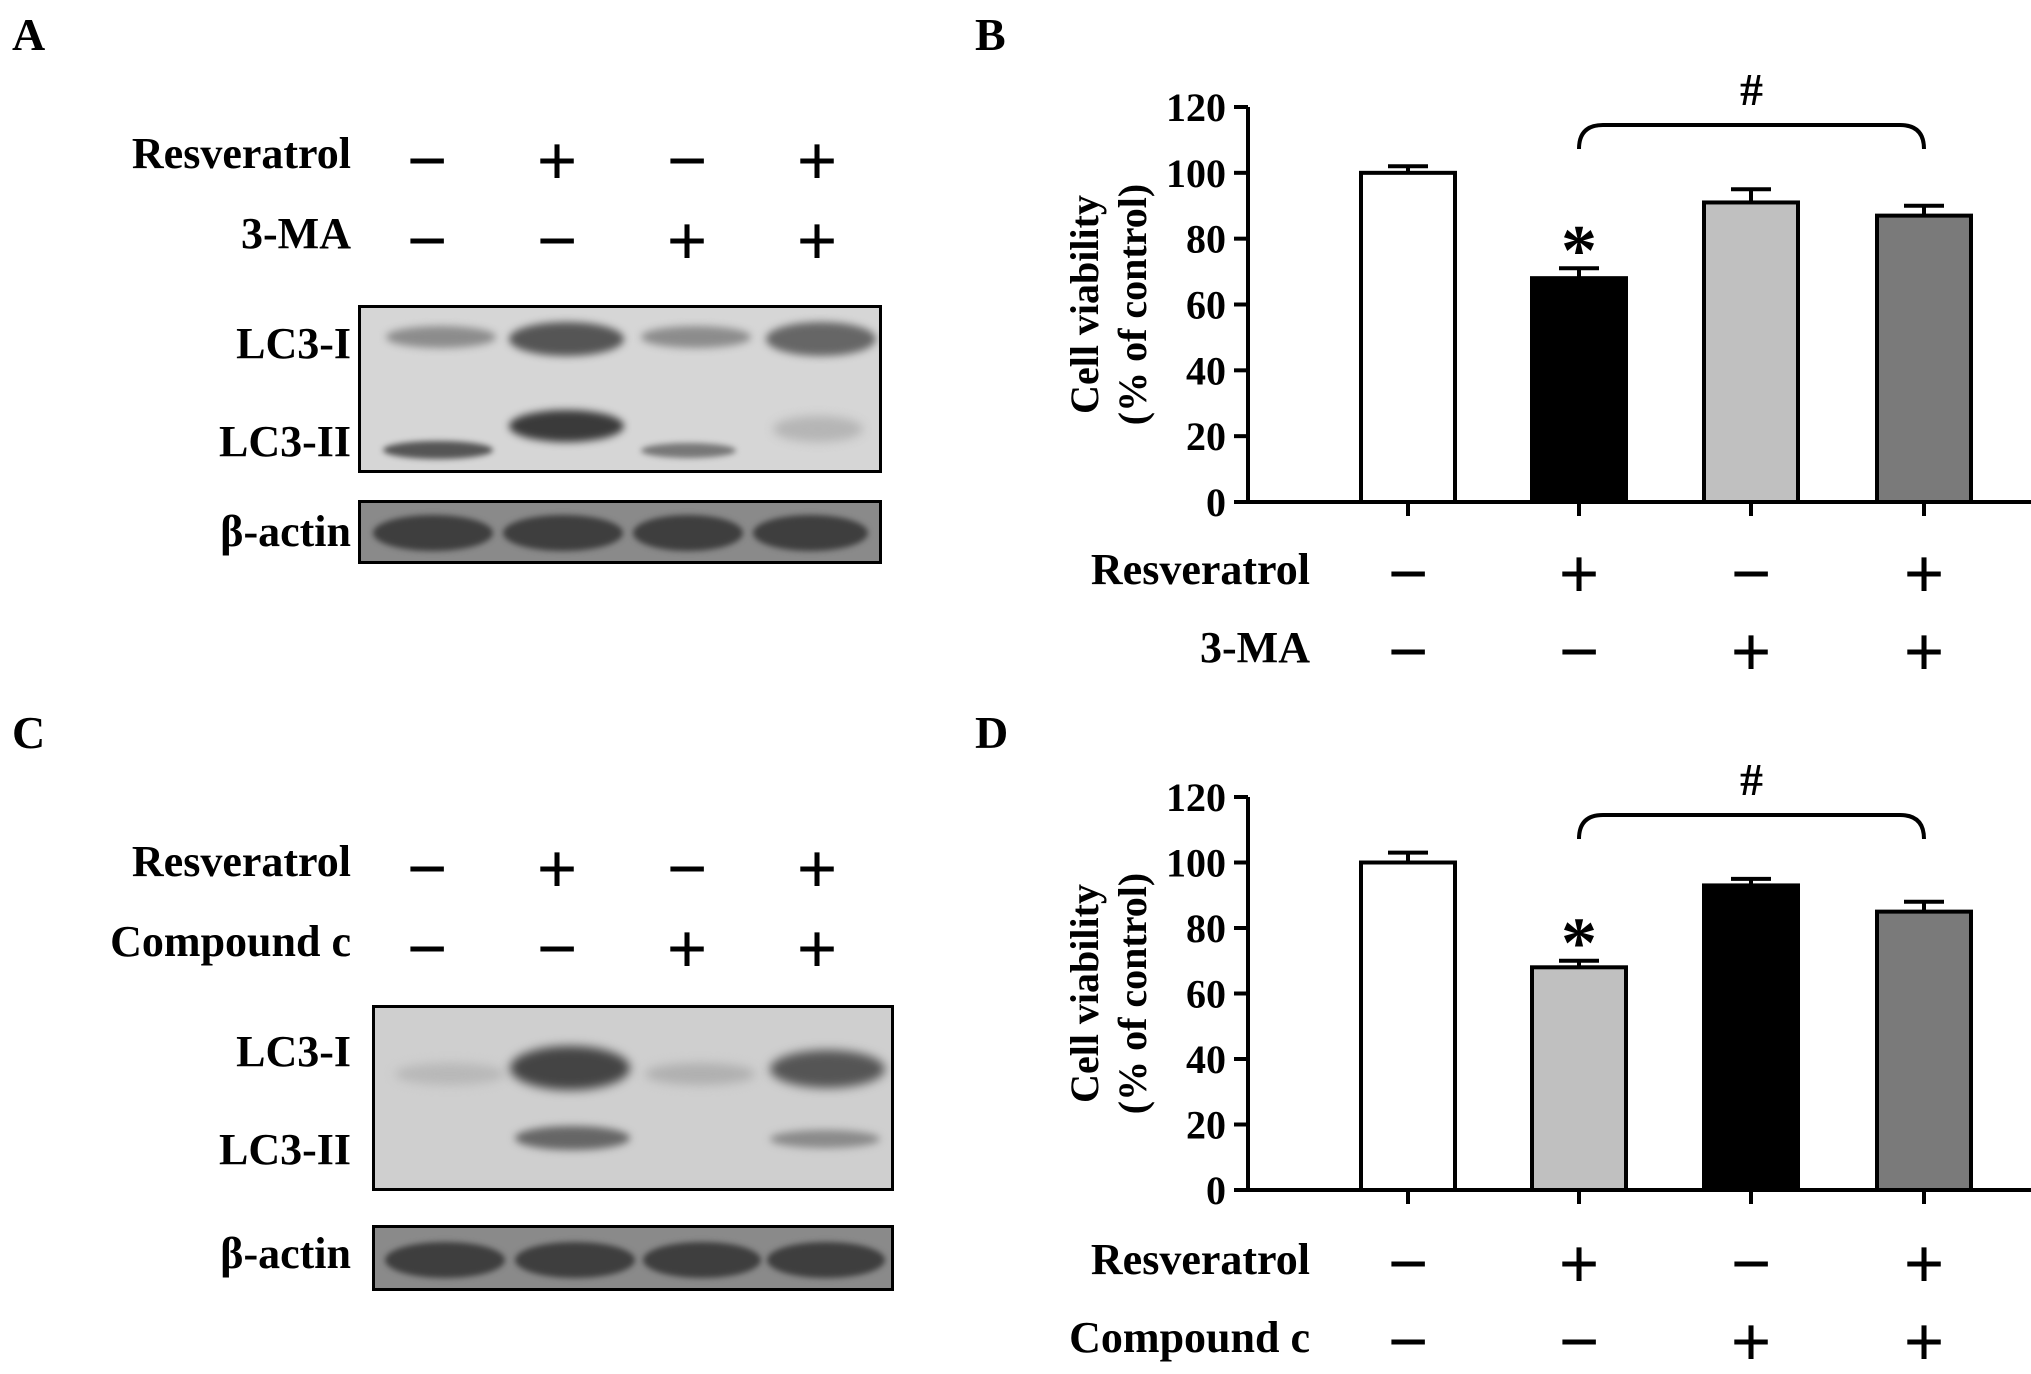 The image size is (2031, 1374). What do you see at coordinates (1084, 304) in the screenshot?
I see `y-axis-label: Cell viability` at bounding box center [1084, 304].